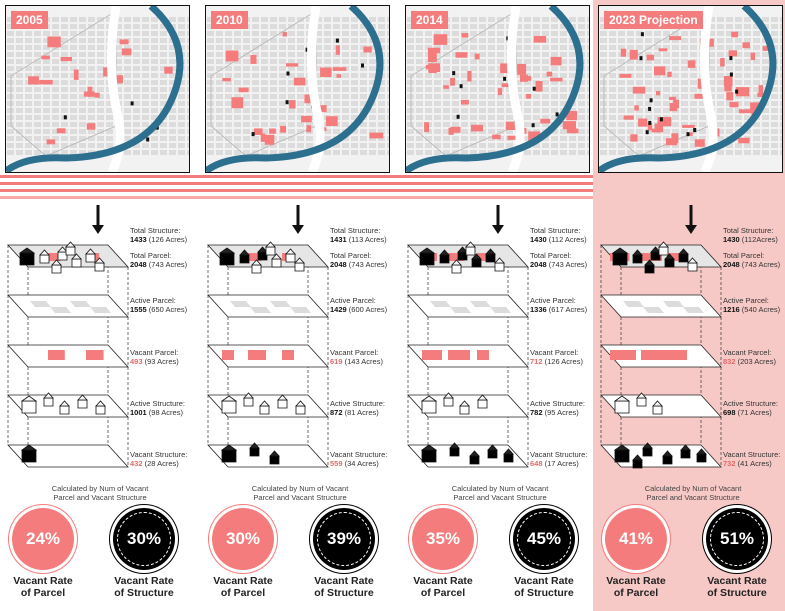 The height and width of the screenshot is (611, 785). What do you see at coordinates (642, 34) in the screenshot?
I see `vacant-structure-patch` at bounding box center [642, 34].